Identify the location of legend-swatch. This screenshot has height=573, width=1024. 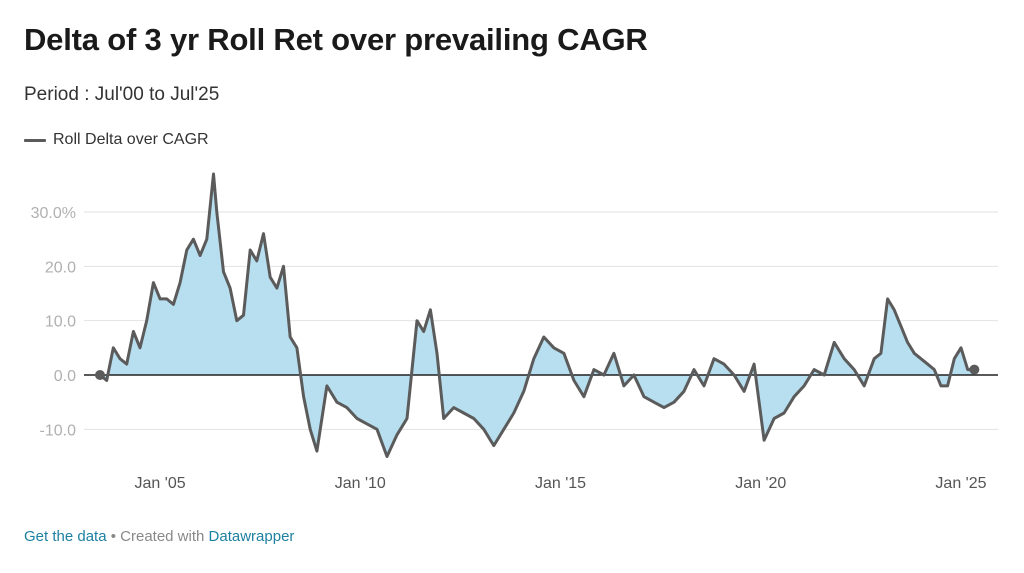
(35, 140).